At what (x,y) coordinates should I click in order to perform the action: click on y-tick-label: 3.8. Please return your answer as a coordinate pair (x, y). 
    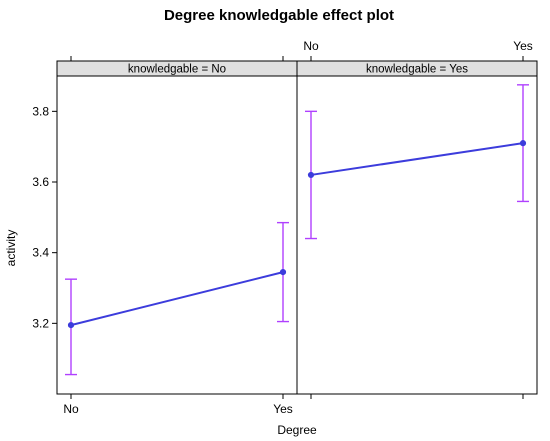
    Looking at the image, I should click on (40, 111).